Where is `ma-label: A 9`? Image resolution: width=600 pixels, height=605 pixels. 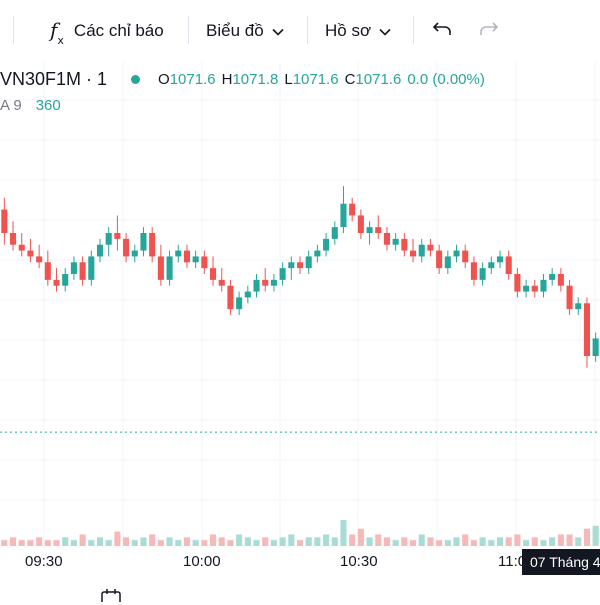 ma-label: A 9 is located at coordinates (11, 105).